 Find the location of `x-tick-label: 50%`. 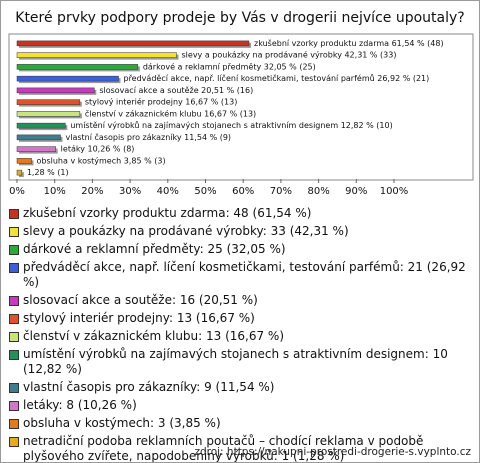

x-tick-label: 50% is located at coordinates (205, 191).